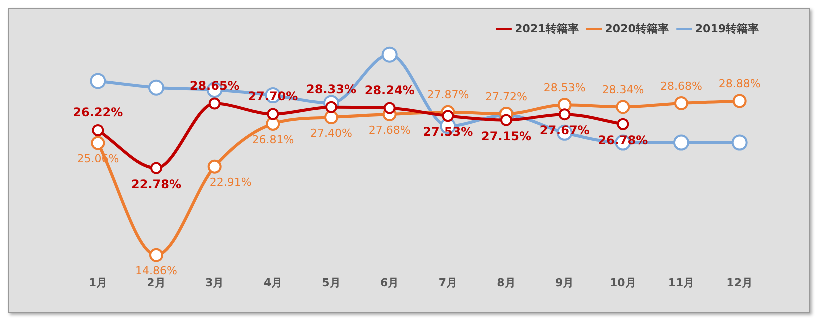  What do you see at coordinates (681, 283) in the screenshot?
I see `x-tick-label: 11月` at bounding box center [681, 283].